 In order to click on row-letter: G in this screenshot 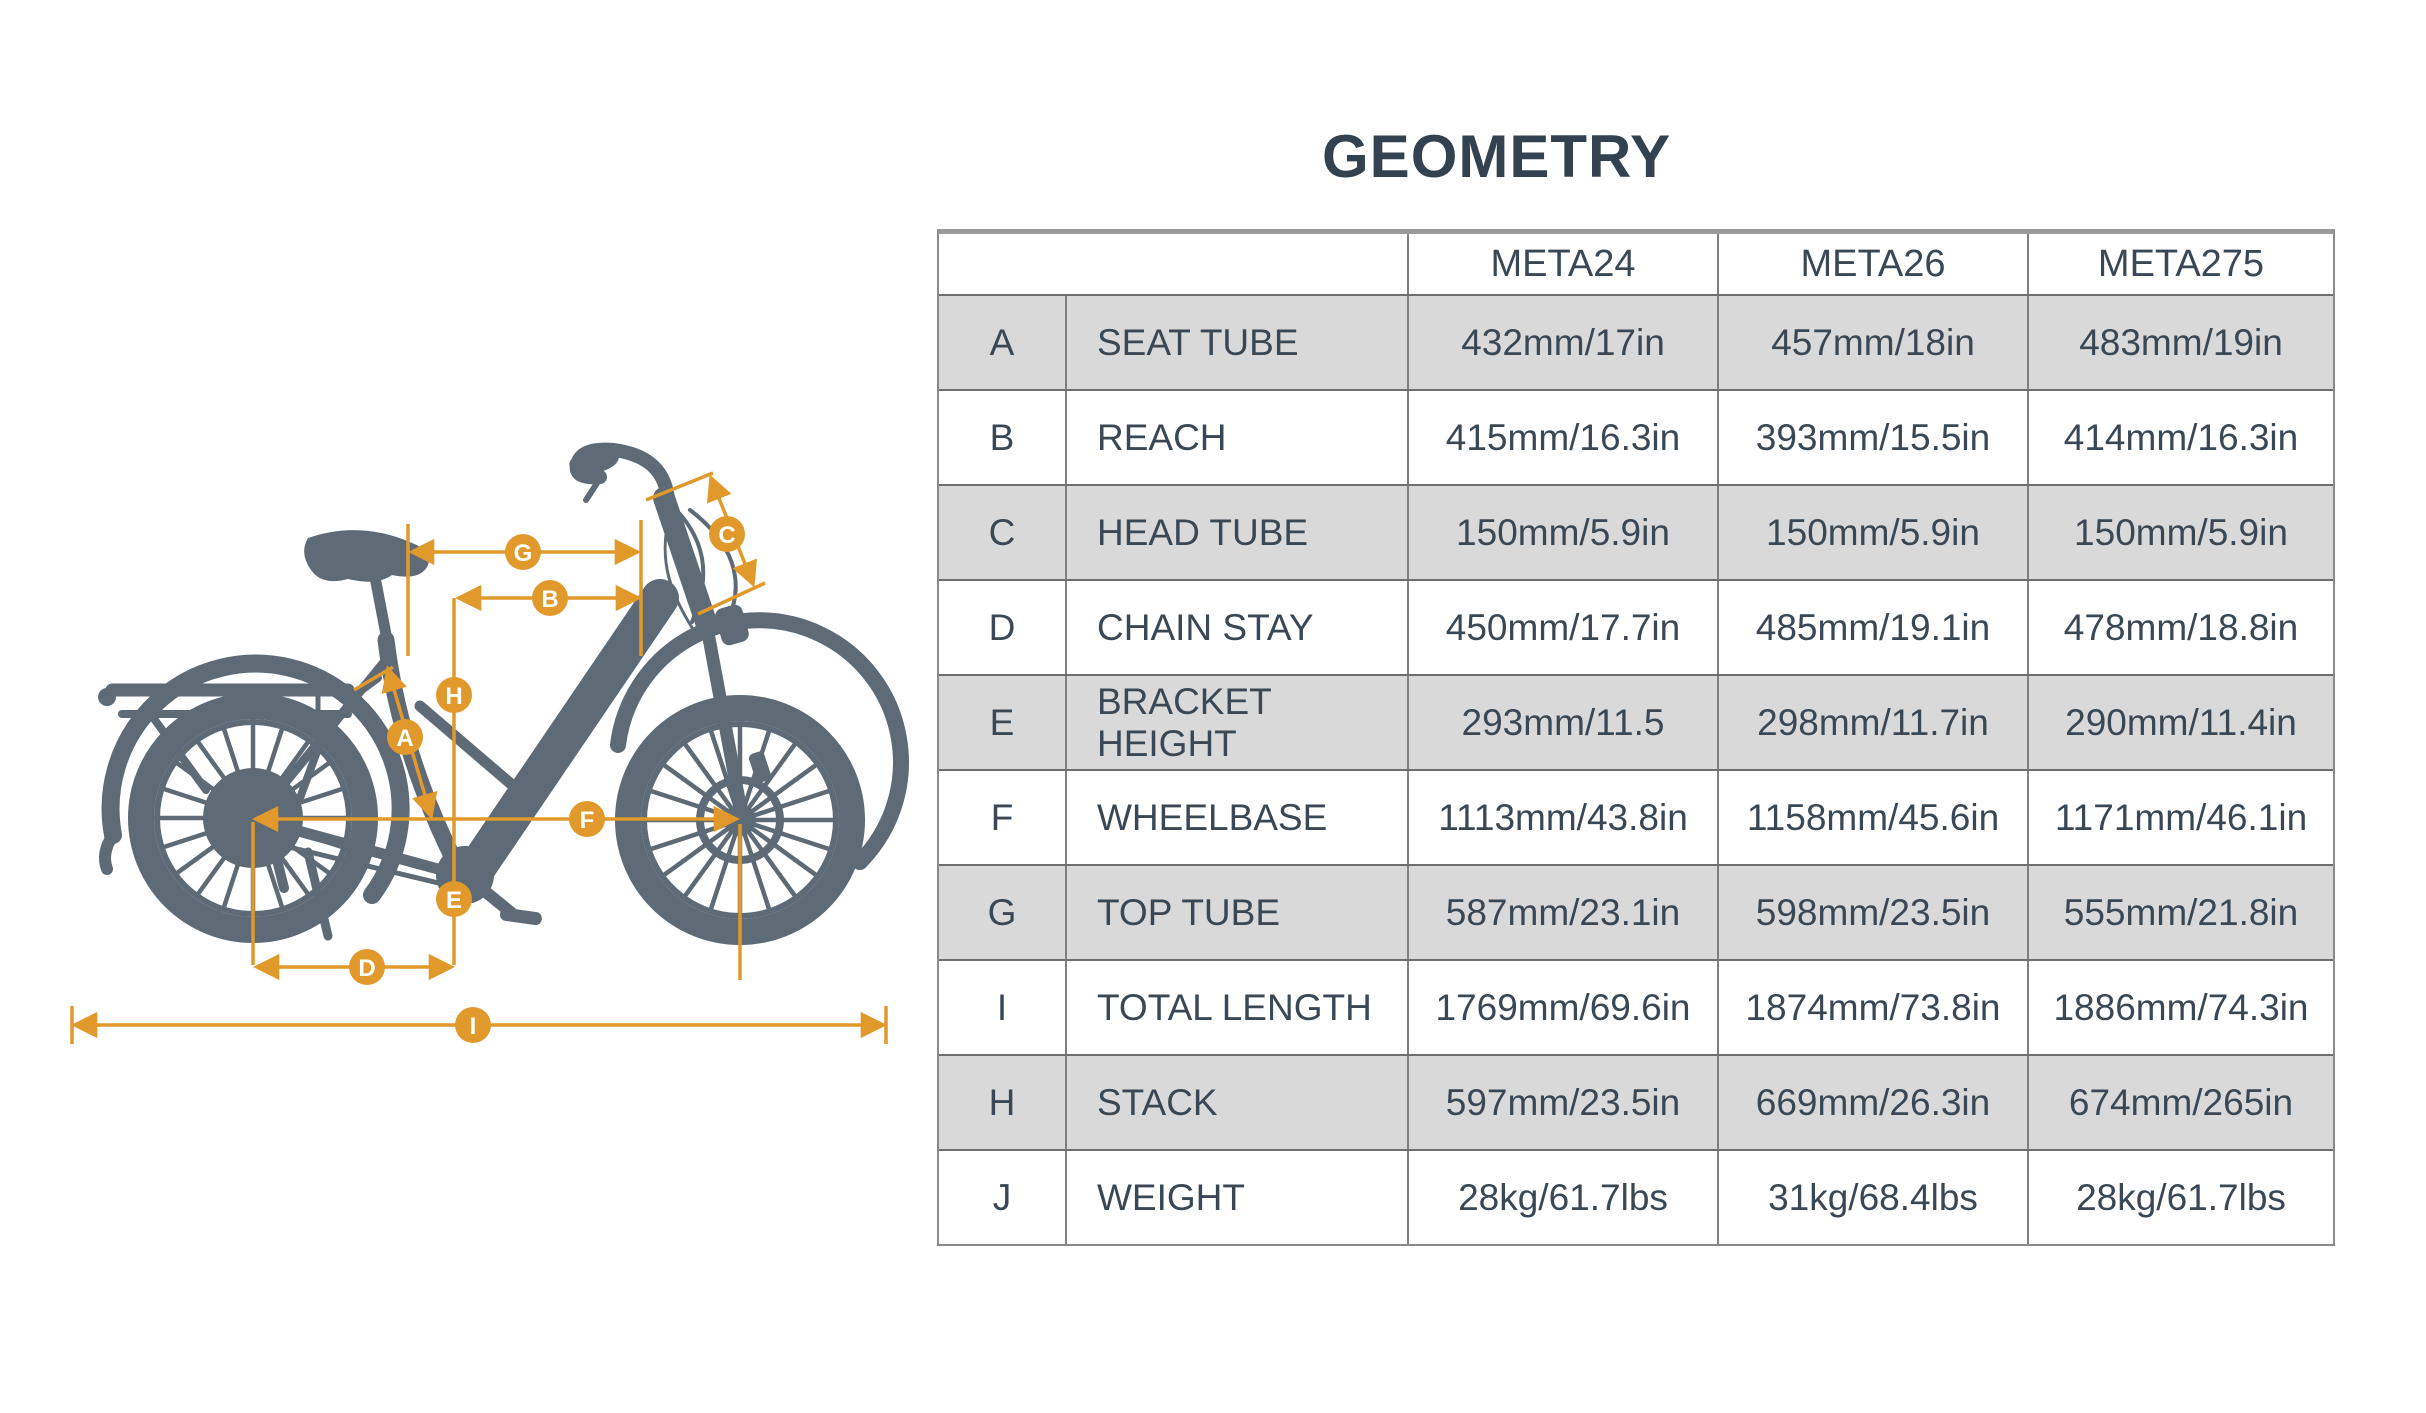, I will do `click(1002, 912)`.